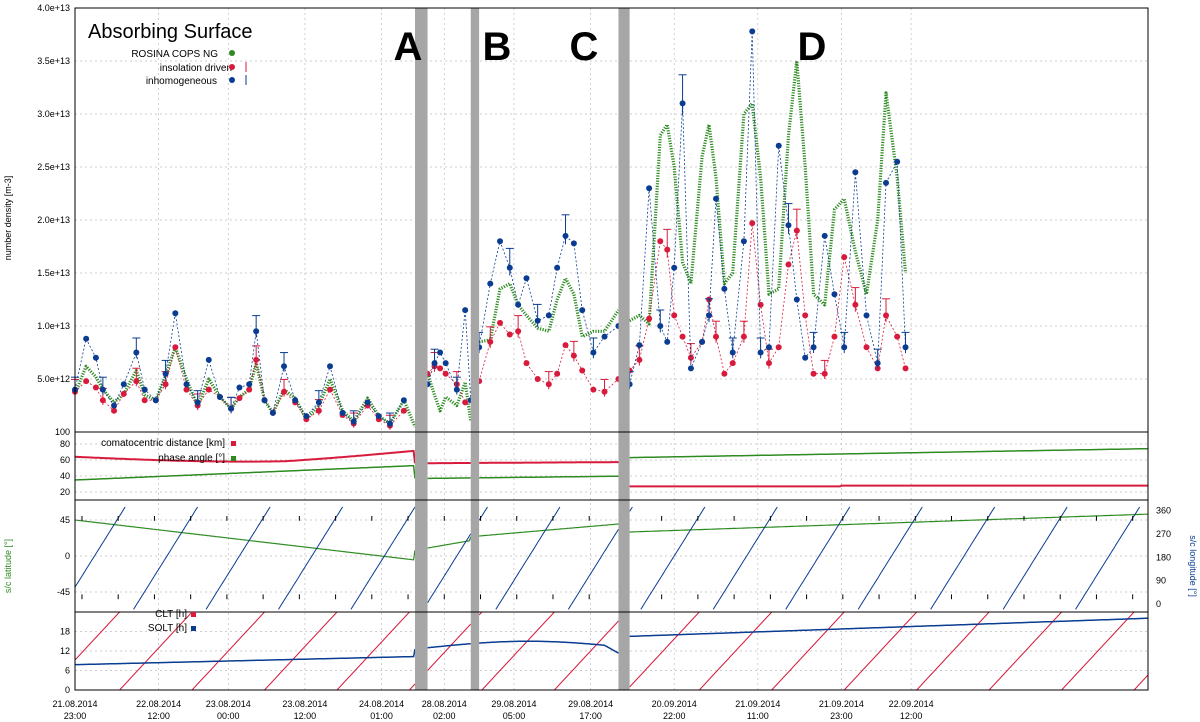 This screenshot has height=722, width=1200. I want to click on x-tick-label-date: 24.08.2014, so click(381, 704).